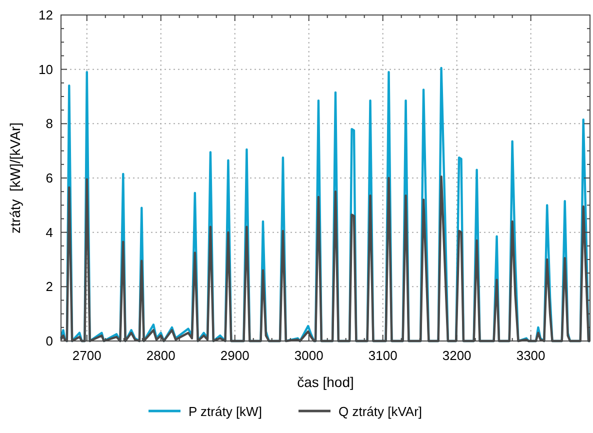  I want to click on y-axis-title: ztráty [kW]/[kVAr], so click(15, 178).